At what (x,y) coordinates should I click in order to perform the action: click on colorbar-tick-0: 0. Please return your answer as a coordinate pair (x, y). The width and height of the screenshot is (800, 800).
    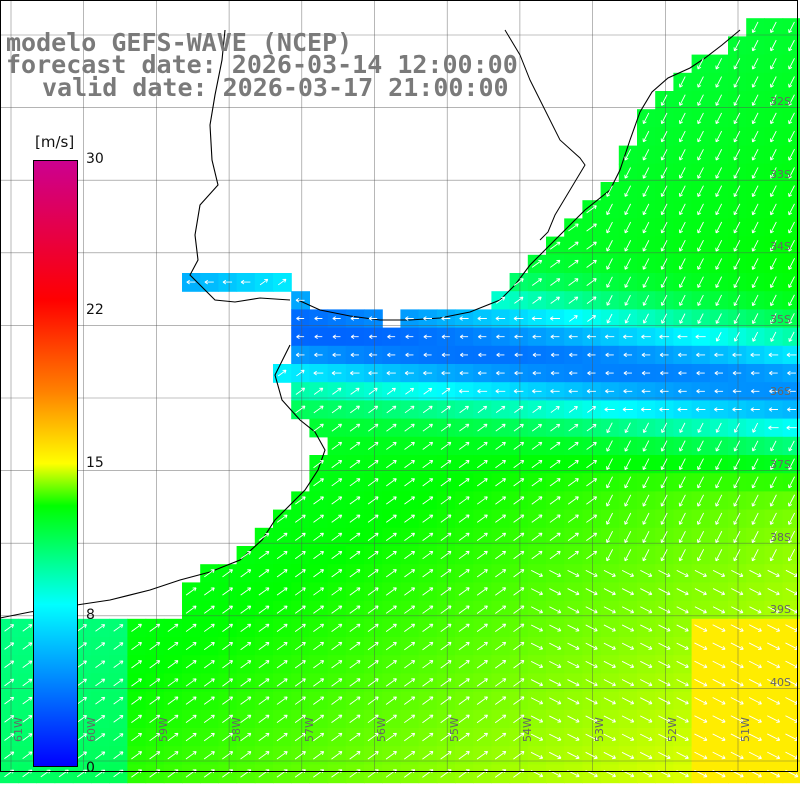
    Looking at the image, I should click on (90, 768).